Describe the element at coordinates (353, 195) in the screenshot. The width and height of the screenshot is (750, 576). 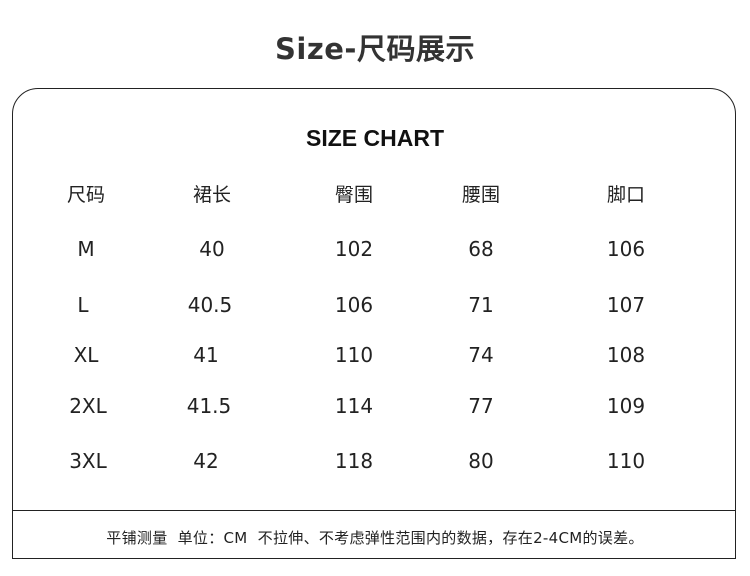
I see `column-header: 臀围` at that location.